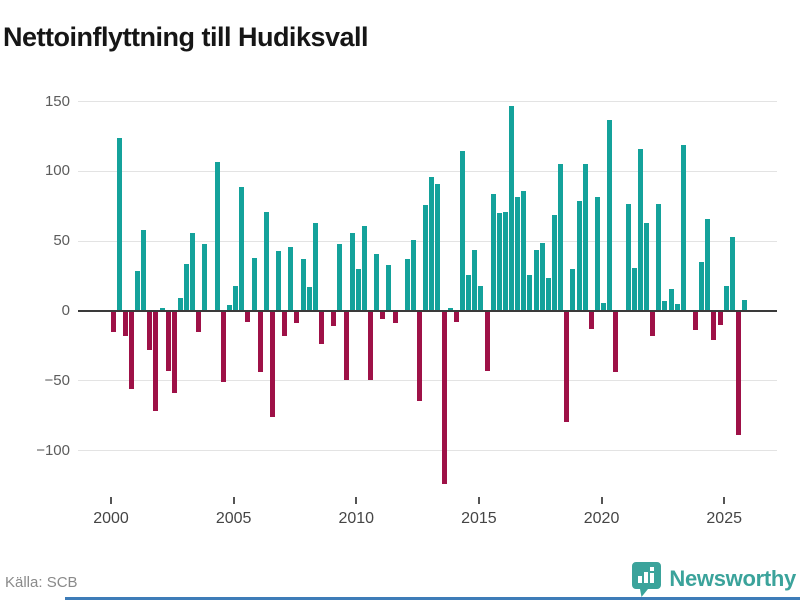 The height and width of the screenshot is (600, 800). What do you see at coordinates (444, 398) in the screenshot?
I see `bar-2013Q3` at bounding box center [444, 398].